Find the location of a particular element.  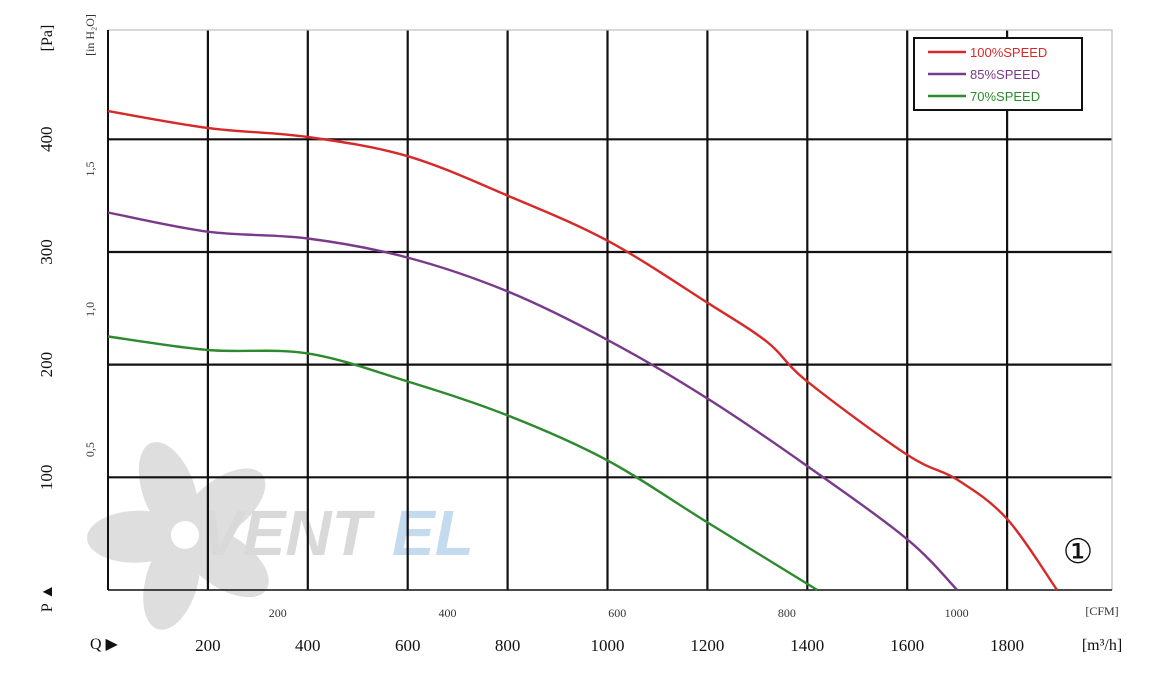

y-tick-label-inh2o: 0,5 is located at coordinates (90, 449).